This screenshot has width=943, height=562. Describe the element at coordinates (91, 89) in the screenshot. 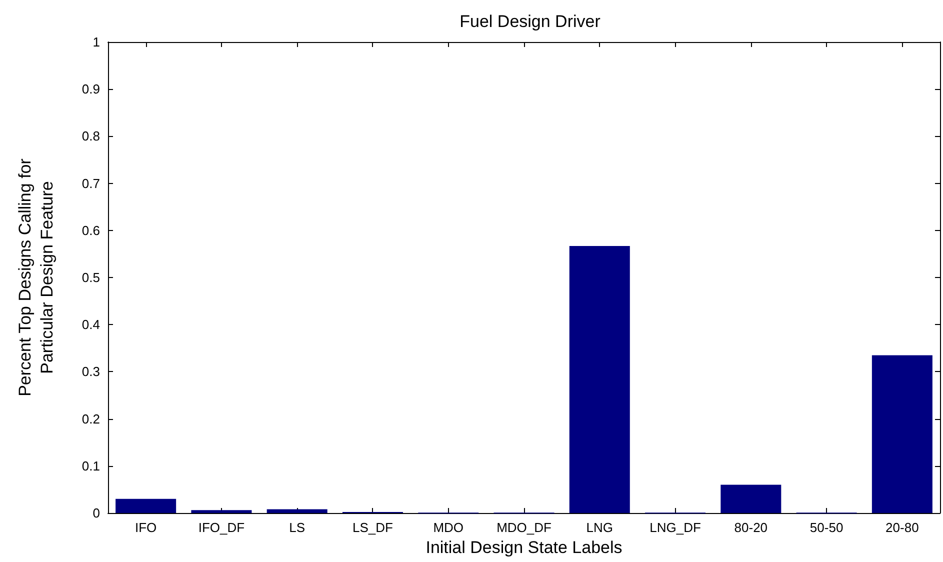

I see `y-tick-label: 0.9` at that location.